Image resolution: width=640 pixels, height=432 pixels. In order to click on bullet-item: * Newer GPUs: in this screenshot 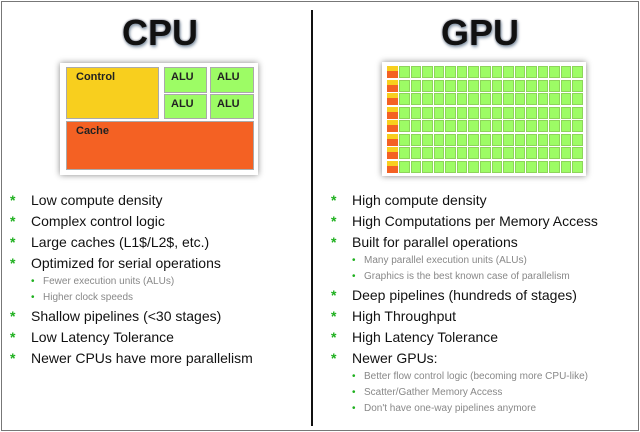, I will do `click(464, 358)`.